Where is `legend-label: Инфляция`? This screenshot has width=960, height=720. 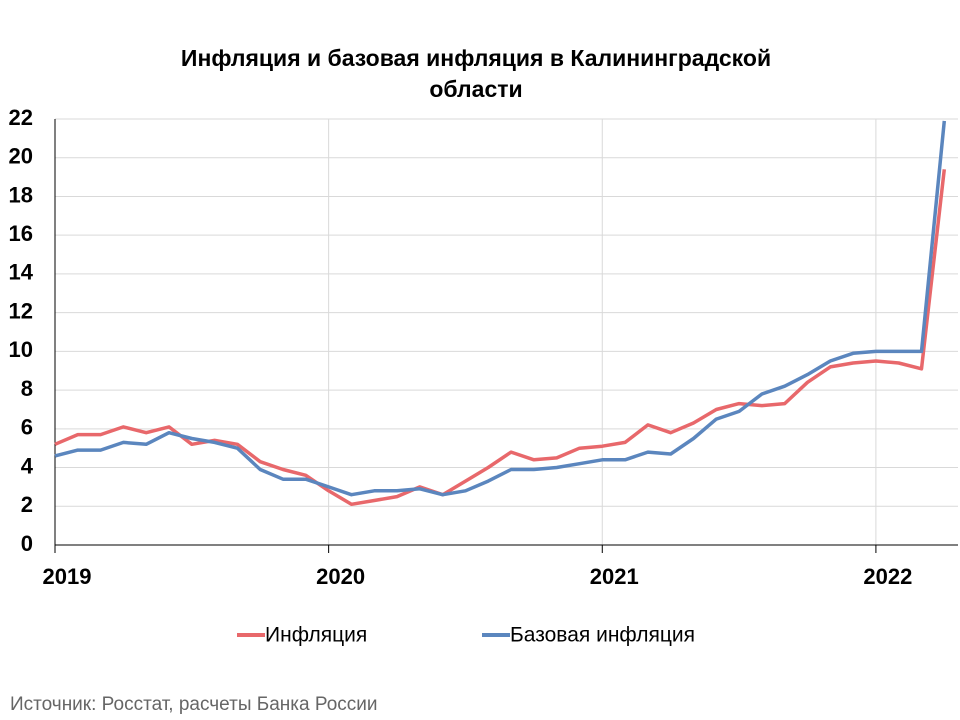
legend-label: Инфляция is located at coordinates (316, 635).